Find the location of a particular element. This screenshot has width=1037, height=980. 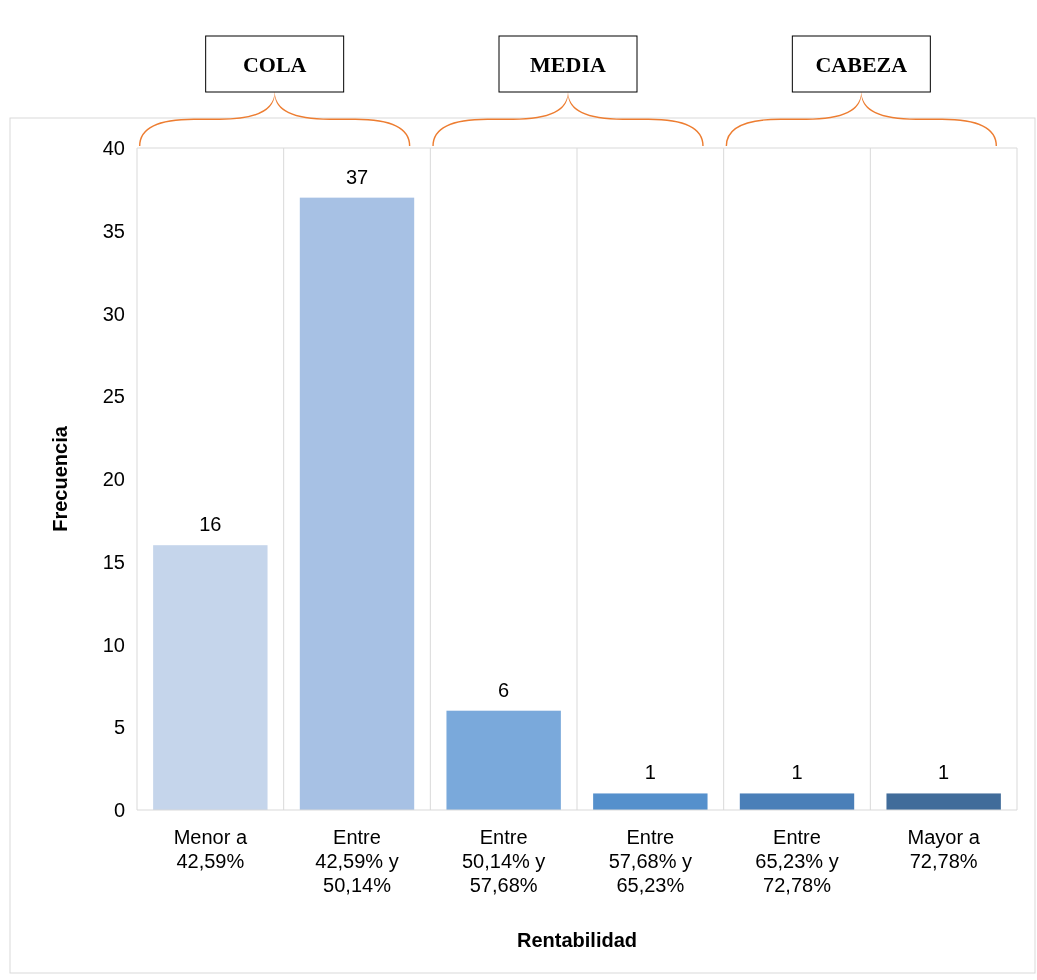

text: COLA is located at coordinates (274, 64).